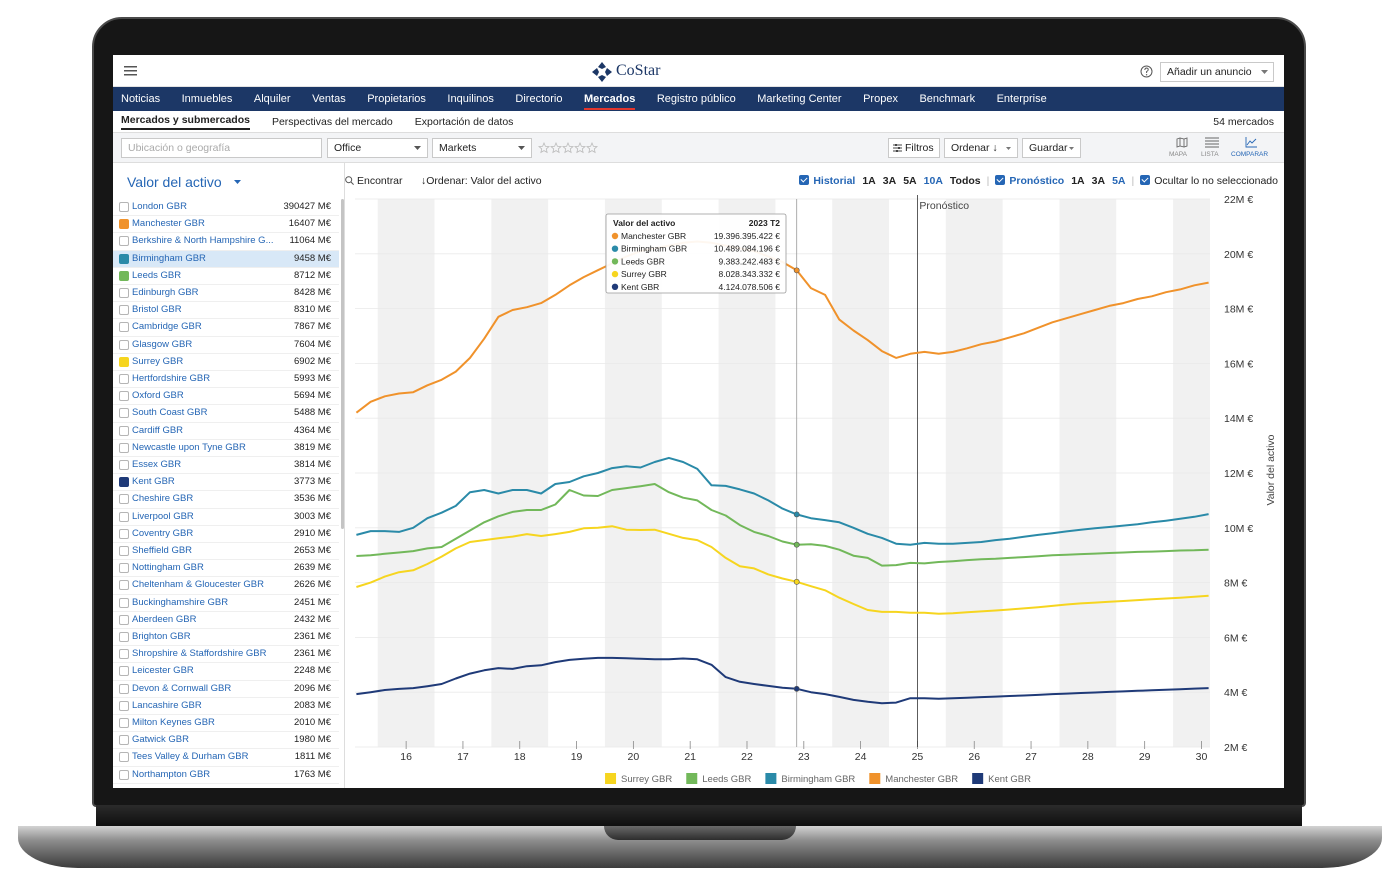  I want to click on market-row: Brighton GBR 2361 M€, so click(226, 638).